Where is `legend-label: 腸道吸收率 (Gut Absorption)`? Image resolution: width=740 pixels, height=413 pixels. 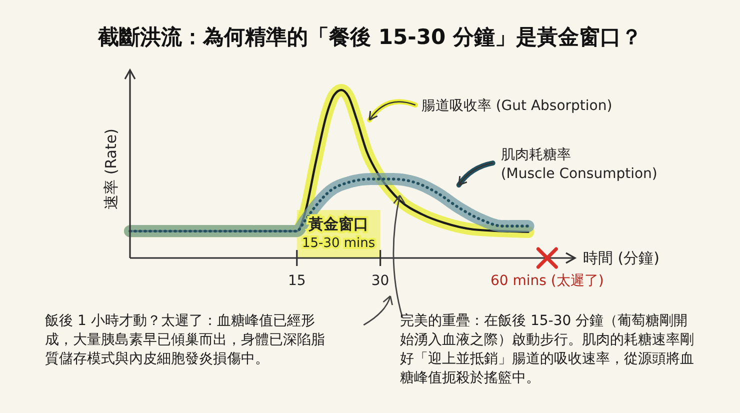 legend-label: 腸道吸收率 (Gut Absorption) is located at coordinates (516, 106).